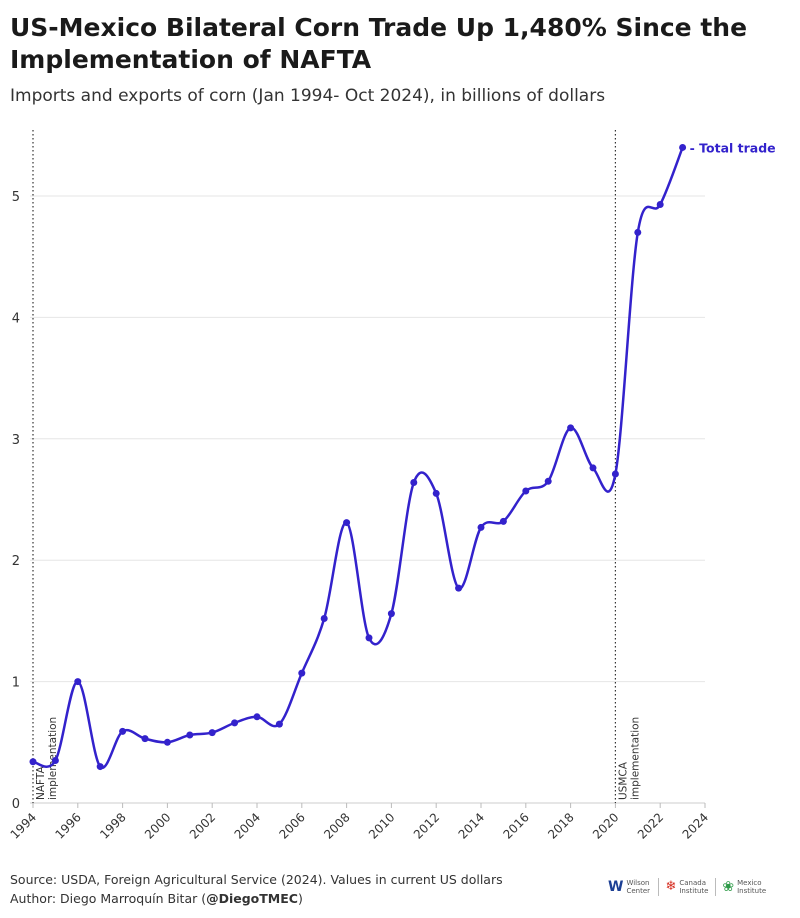 Image resolution: width=800 pixels, height=918 pixels. What do you see at coordinates (67, 825) in the screenshot?
I see `x-tick-label: 1996` at bounding box center [67, 825].